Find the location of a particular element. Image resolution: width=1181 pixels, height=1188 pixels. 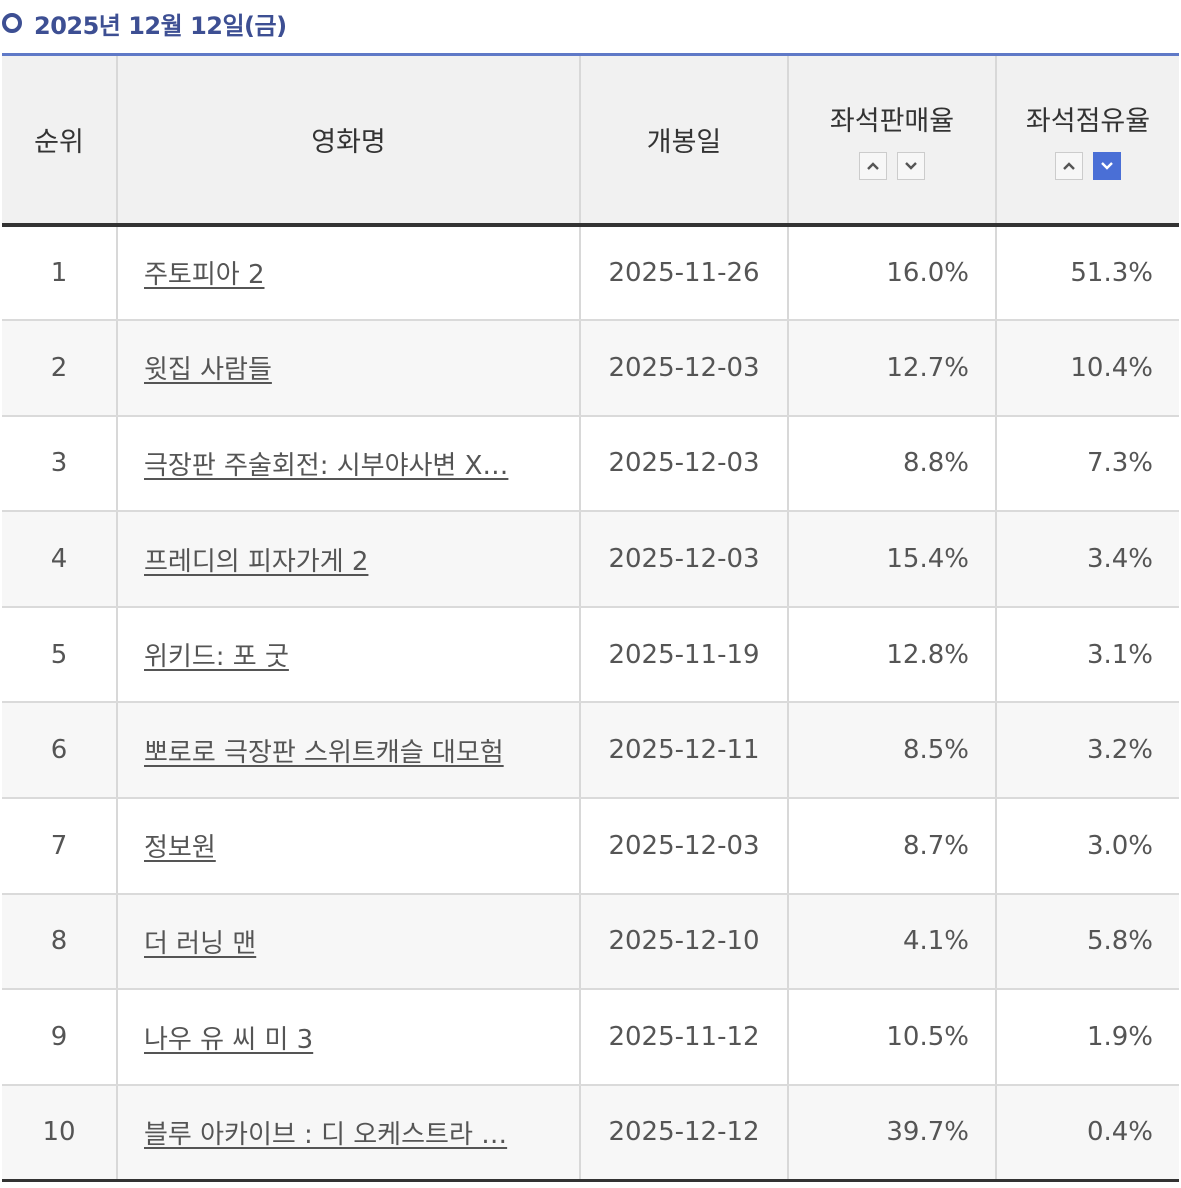

release-date-cell: 2025-12-11 is located at coordinates (683, 751).